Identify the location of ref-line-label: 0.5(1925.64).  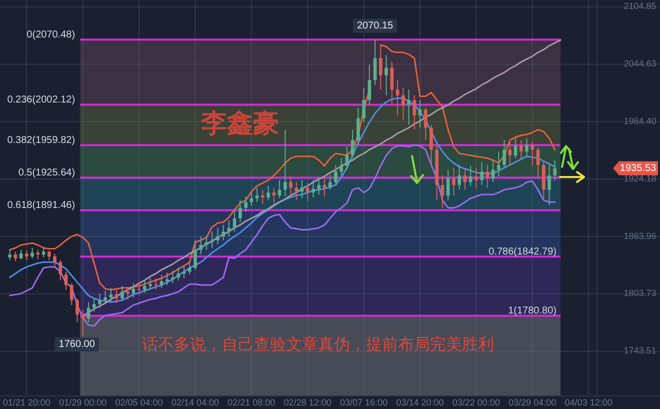
(47, 173).